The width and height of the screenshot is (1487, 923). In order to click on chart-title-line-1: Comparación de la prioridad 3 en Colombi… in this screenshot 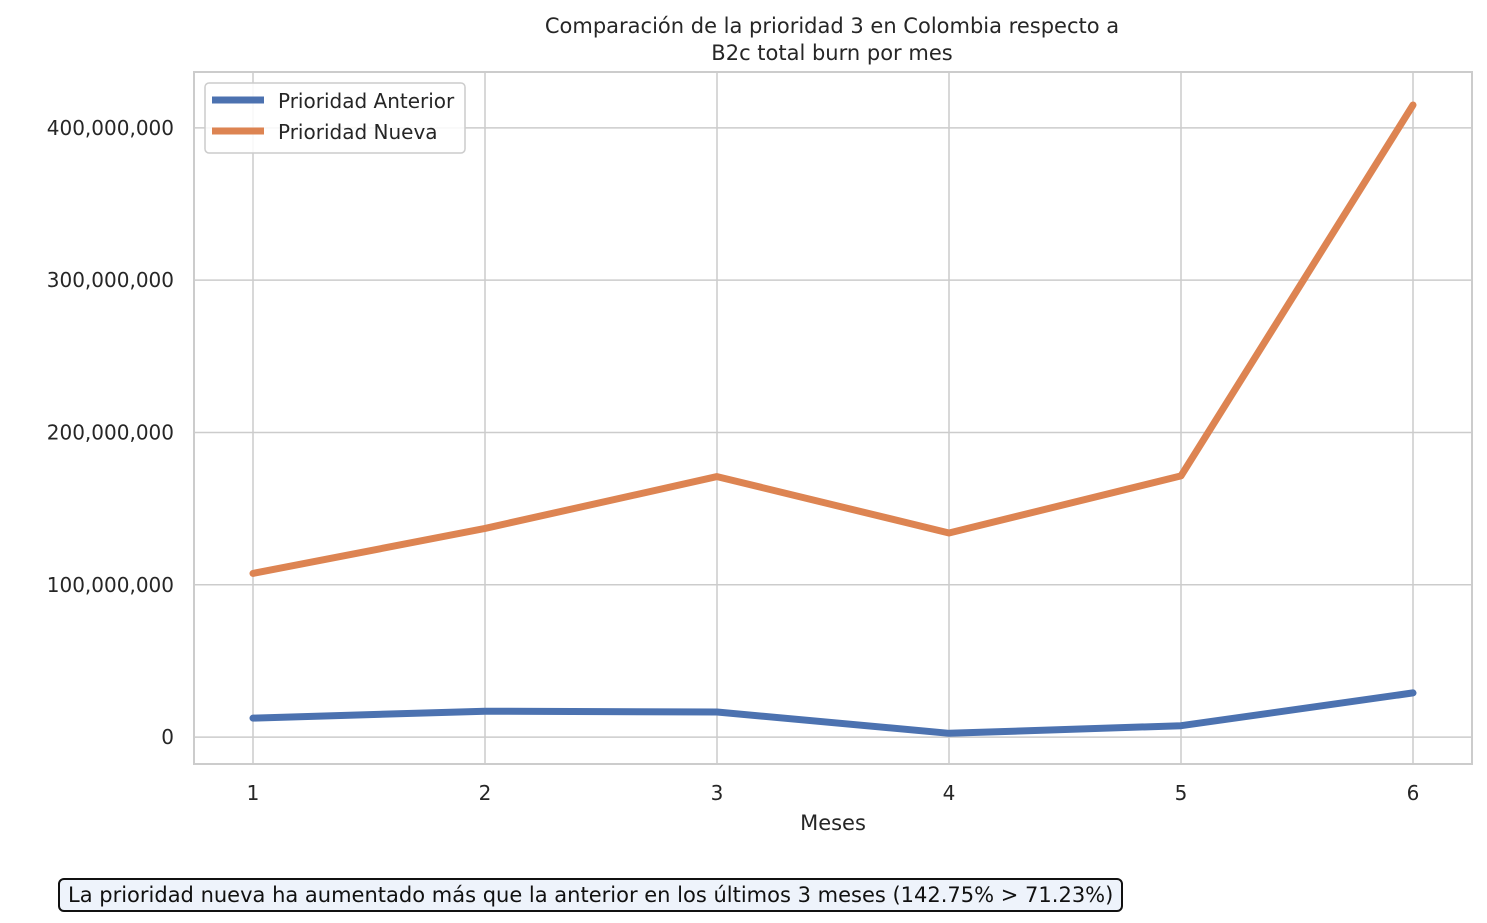, I will do `click(832, 26)`.